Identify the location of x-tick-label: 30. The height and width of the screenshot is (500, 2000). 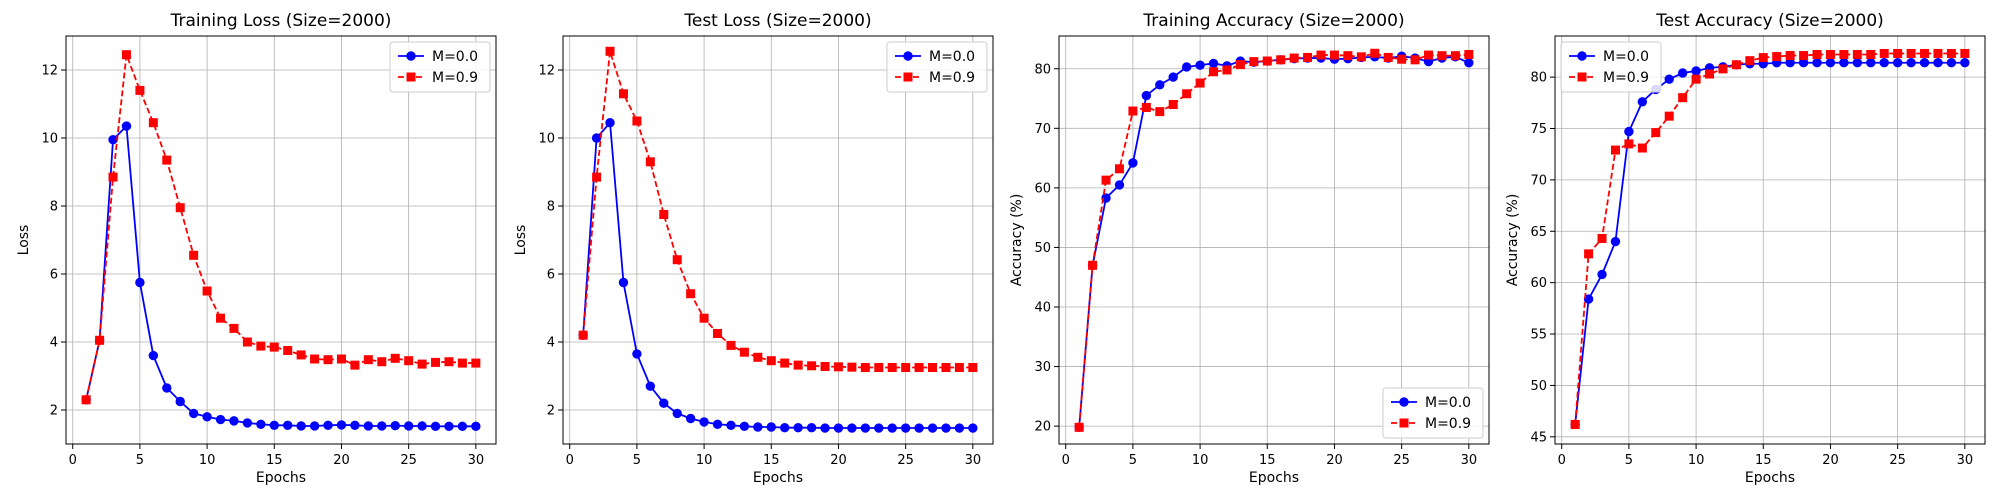
(1965, 460).